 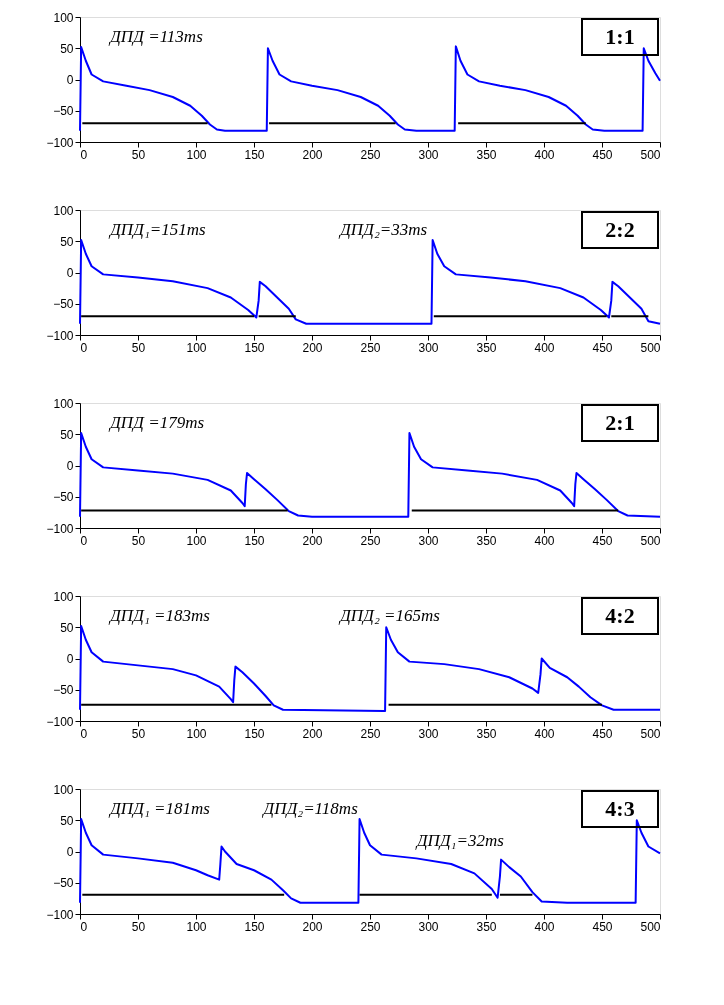 What do you see at coordinates (620, 36) in the screenshot?
I see `annotation: 1:1` at bounding box center [620, 36].